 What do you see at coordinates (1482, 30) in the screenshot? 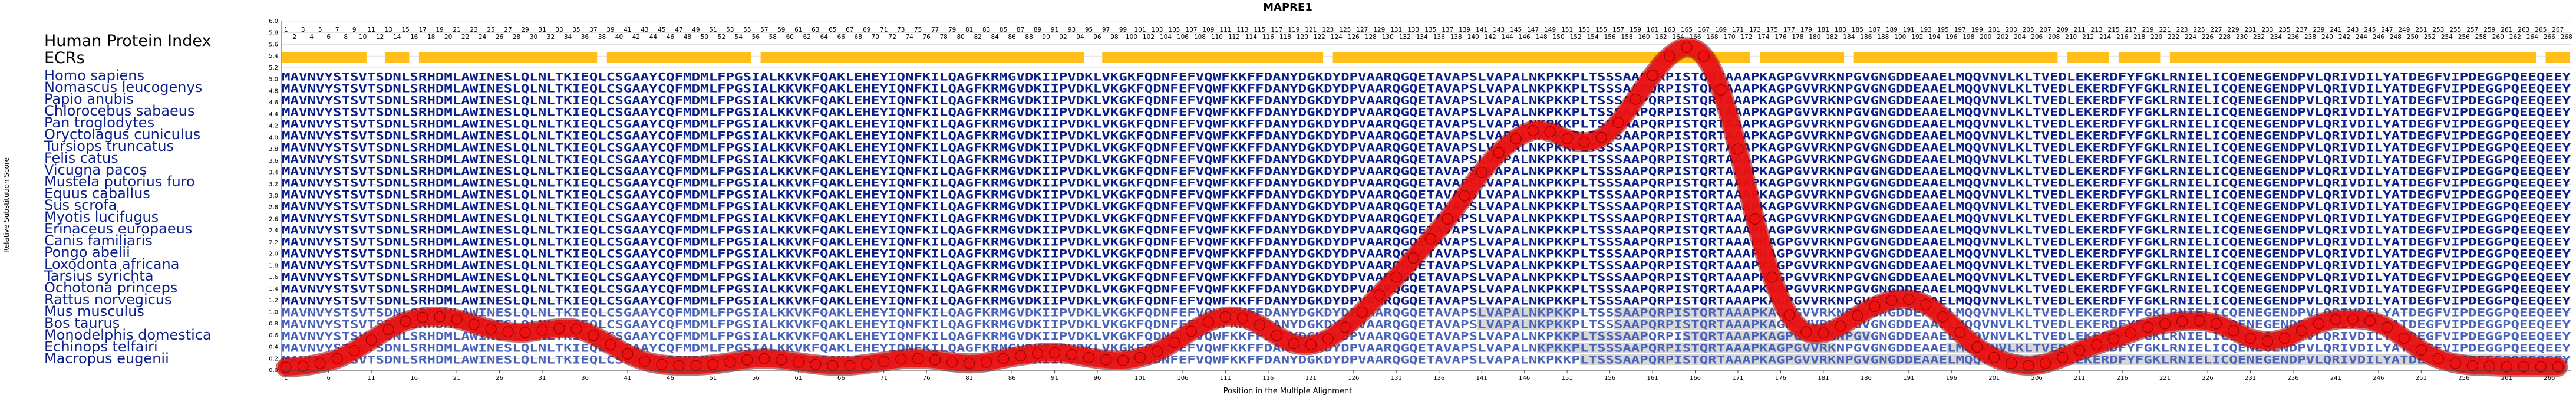
I see `protein-index-number: 141` at bounding box center [1482, 30].